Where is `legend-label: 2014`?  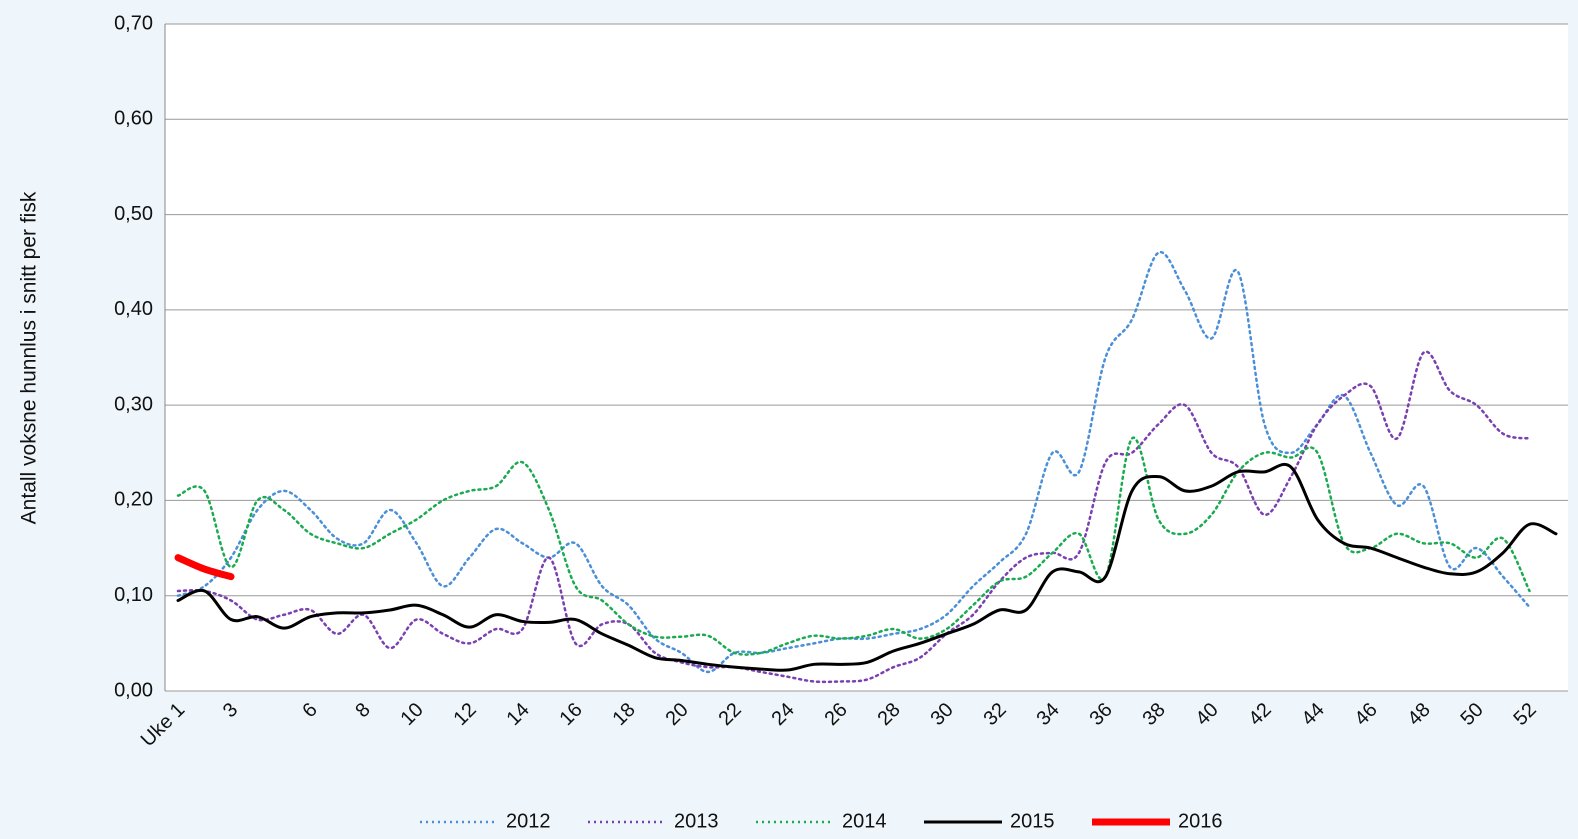
legend-label: 2014 is located at coordinates (864, 821).